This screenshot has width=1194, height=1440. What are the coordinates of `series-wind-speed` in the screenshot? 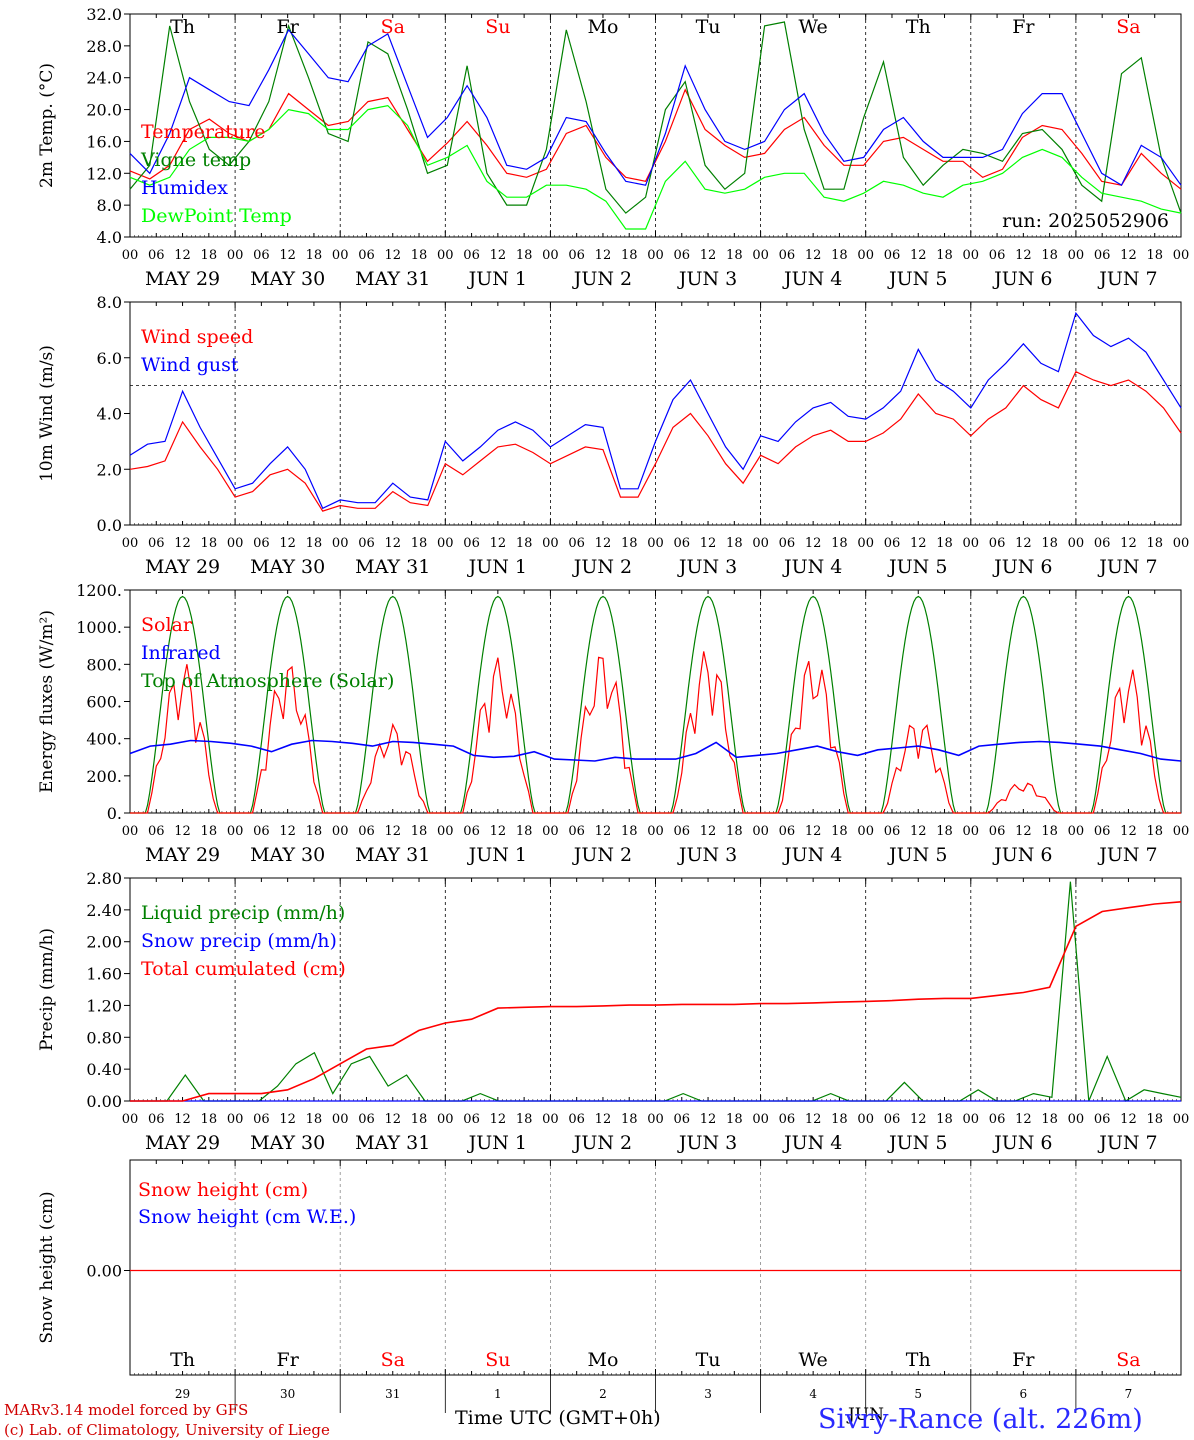 It's located at (655, 441).